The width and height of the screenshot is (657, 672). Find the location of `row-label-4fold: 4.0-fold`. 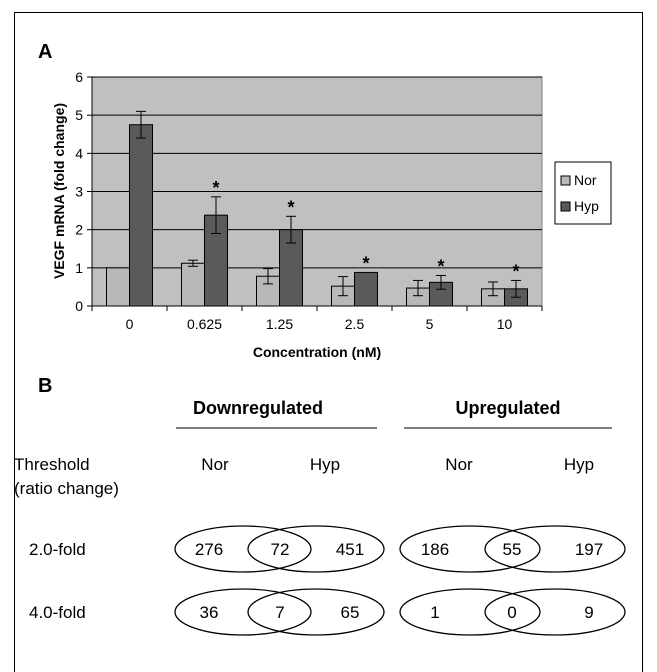

row-label-4fold: 4.0-fold is located at coordinates (57, 612).